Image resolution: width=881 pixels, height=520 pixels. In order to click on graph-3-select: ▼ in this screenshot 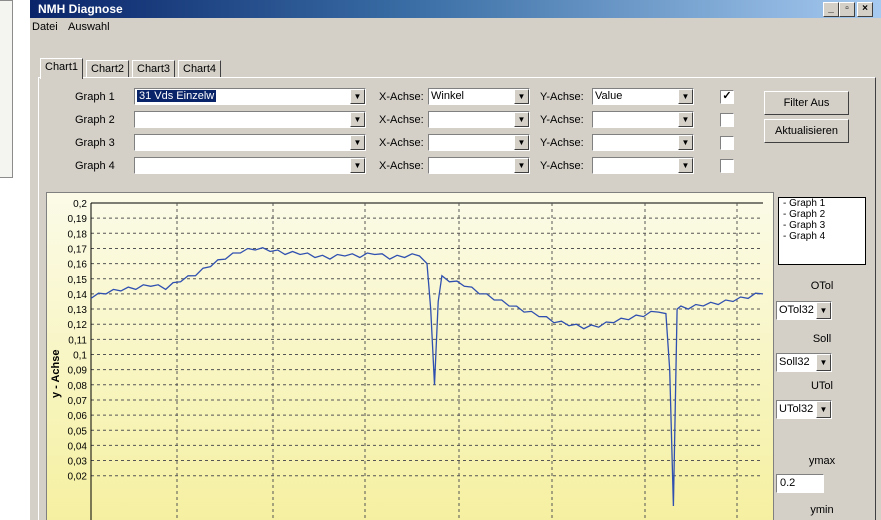, I will do `click(250, 142)`.